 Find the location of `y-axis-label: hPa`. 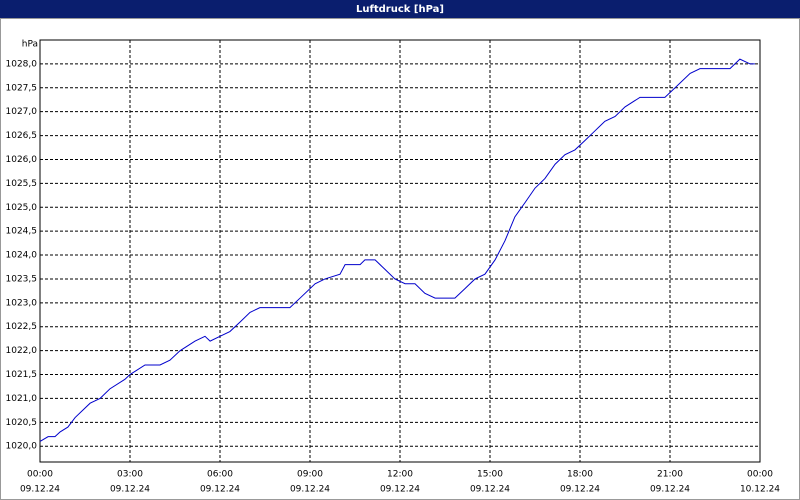

y-axis-label: hPa is located at coordinates (30, 45).